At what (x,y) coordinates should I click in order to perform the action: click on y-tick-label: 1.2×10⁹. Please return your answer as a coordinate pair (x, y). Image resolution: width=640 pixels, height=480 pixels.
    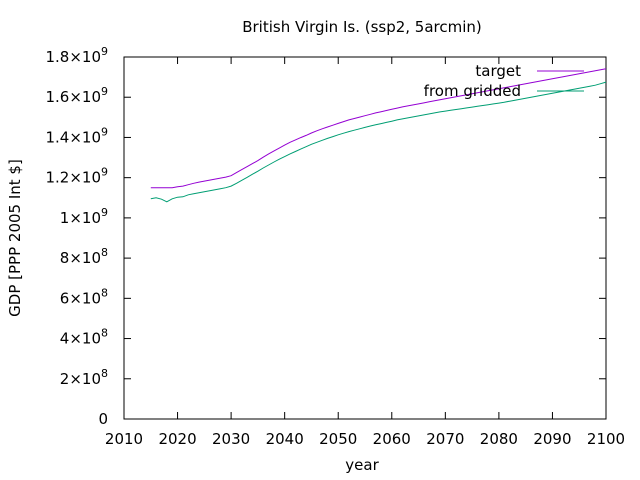
    Looking at the image, I should click on (76, 176).